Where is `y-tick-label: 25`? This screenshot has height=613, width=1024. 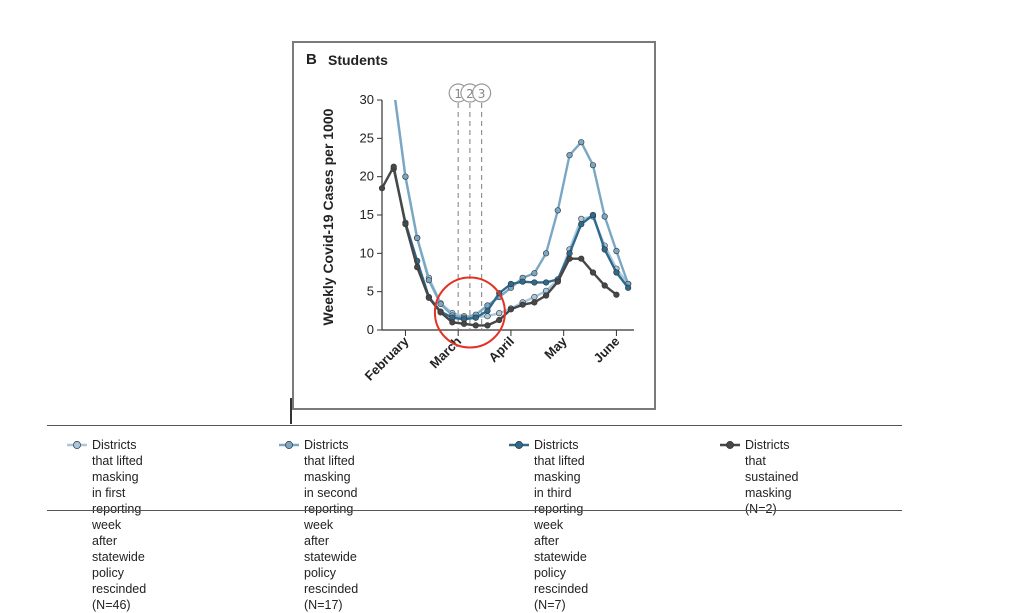 y-tick-label: 25 is located at coordinates (367, 137).